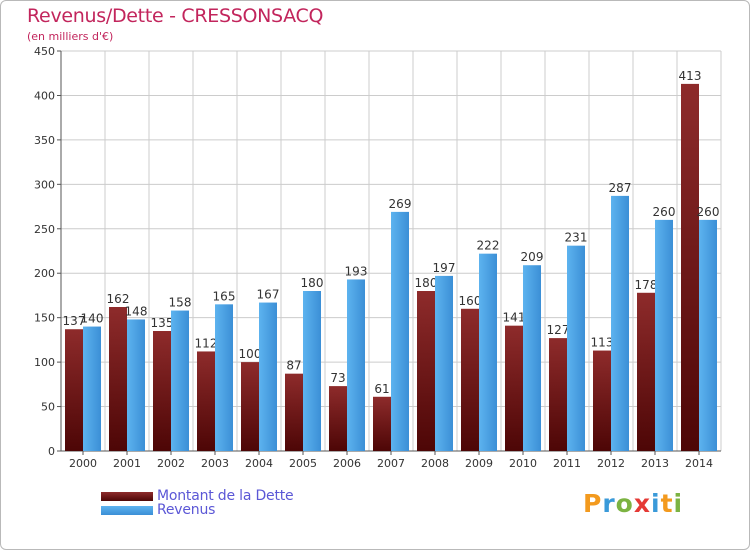 The image size is (750, 550). I want to click on proxiti-logo: Proxiti, so click(633, 503).